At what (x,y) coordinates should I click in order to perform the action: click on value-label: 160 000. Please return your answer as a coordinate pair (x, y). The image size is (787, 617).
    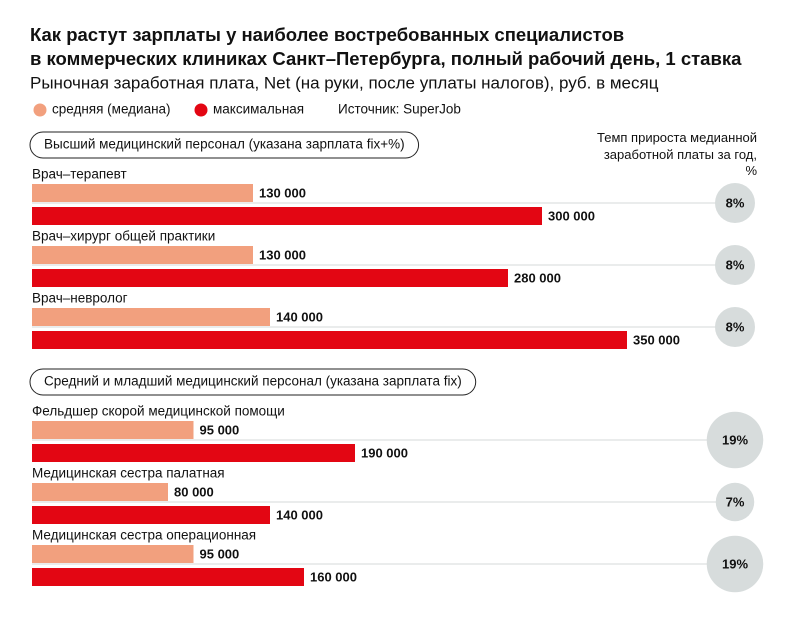
    Looking at the image, I should click on (333, 576).